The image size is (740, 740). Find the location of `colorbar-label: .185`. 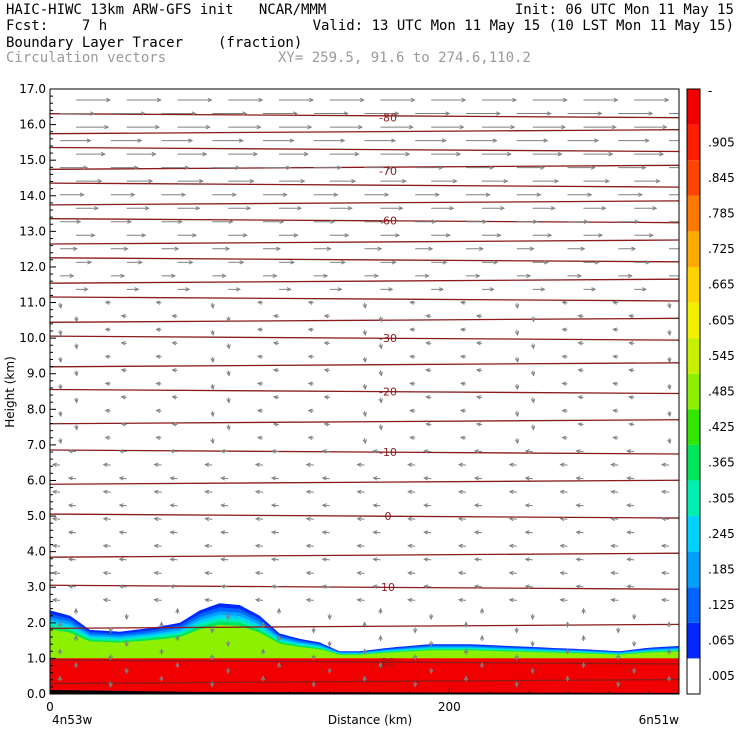

colorbar-label: .185 is located at coordinates (721, 569).